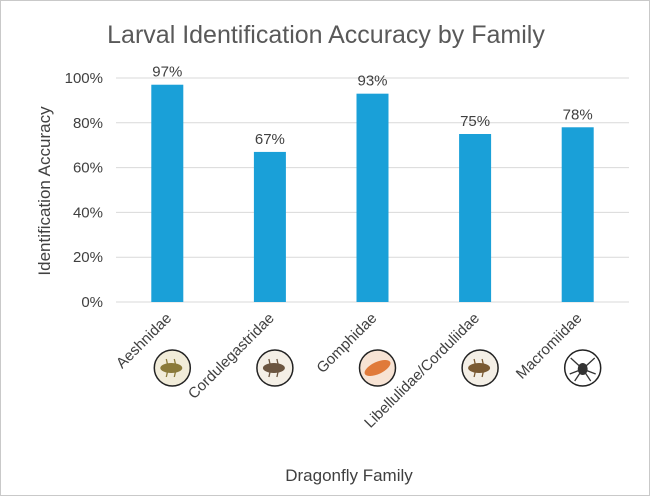  What do you see at coordinates (84, 78) in the screenshot?
I see `y-tick-label: 100%` at bounding box center [84, 78].